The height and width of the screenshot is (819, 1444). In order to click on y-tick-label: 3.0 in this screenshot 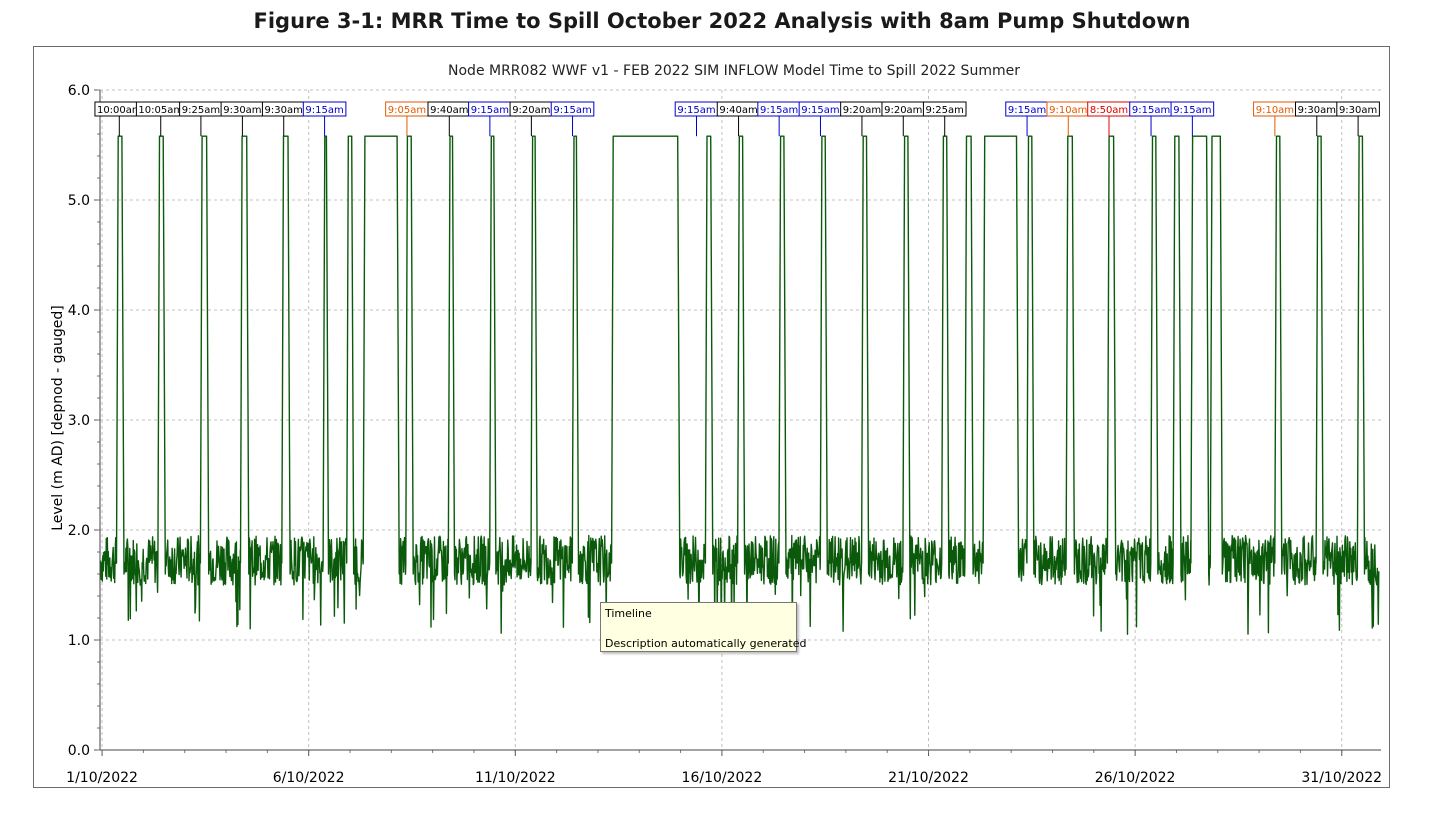, I will do `click(79, 421)`.